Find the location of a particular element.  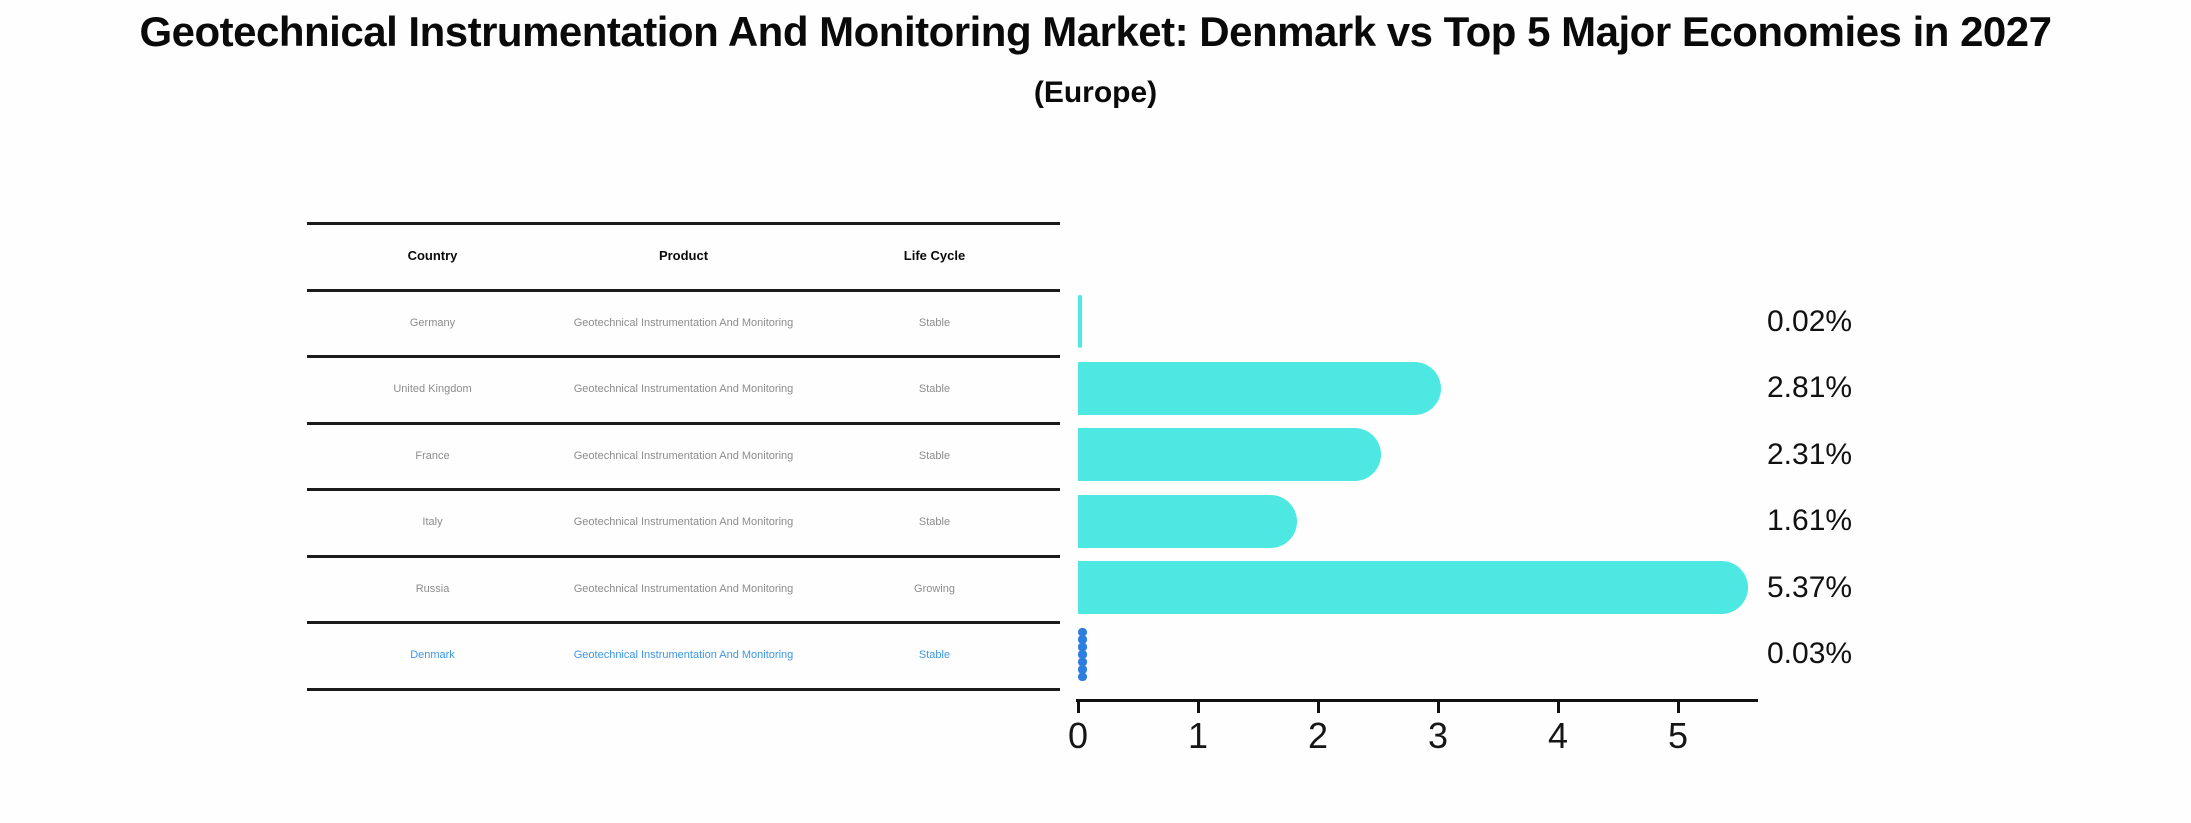

x-axis-tick-label: 2 is located at coordinates (1318, 735).